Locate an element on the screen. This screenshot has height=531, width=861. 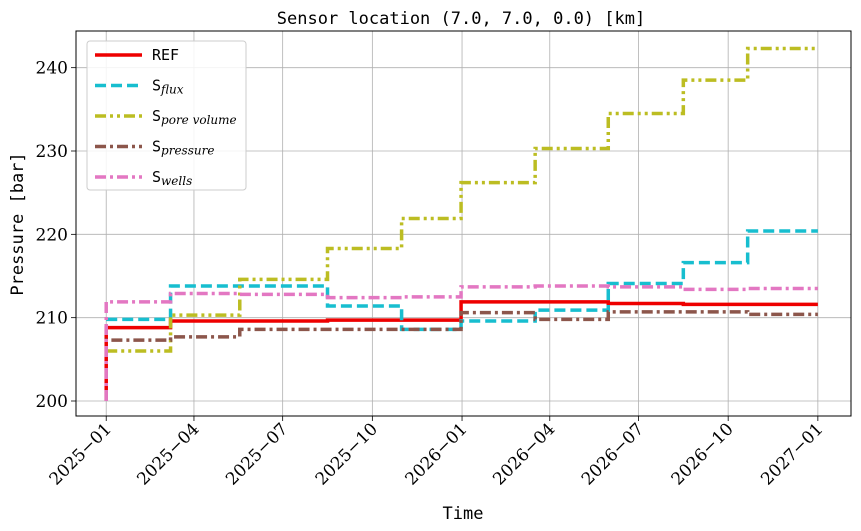
legend: REF Sflux Spore volume Spressure Swells is located at coordinates (166, 115).